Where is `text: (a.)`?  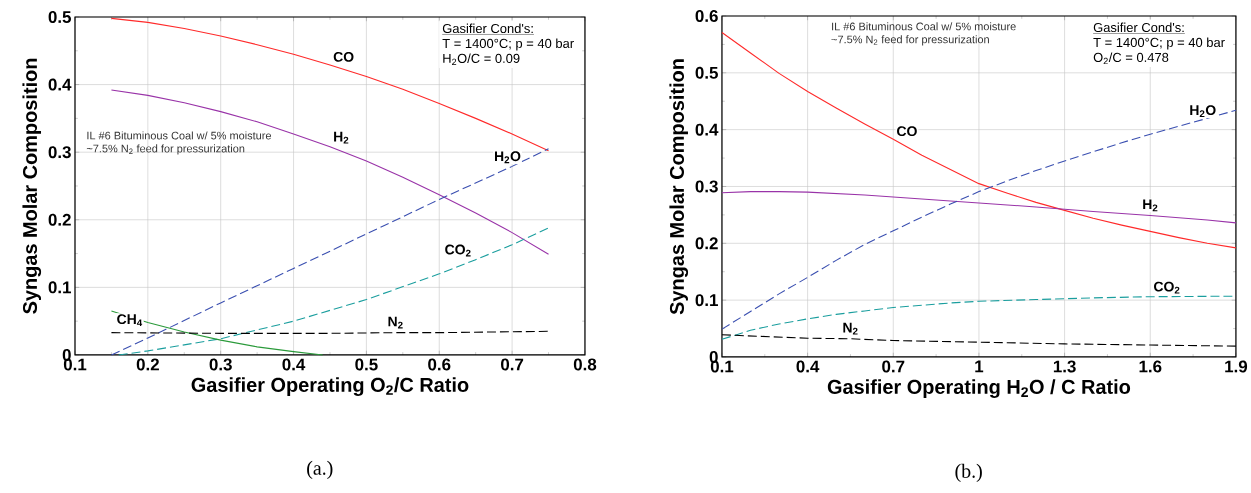 text: (a.) is located at coordinates (320, 469).